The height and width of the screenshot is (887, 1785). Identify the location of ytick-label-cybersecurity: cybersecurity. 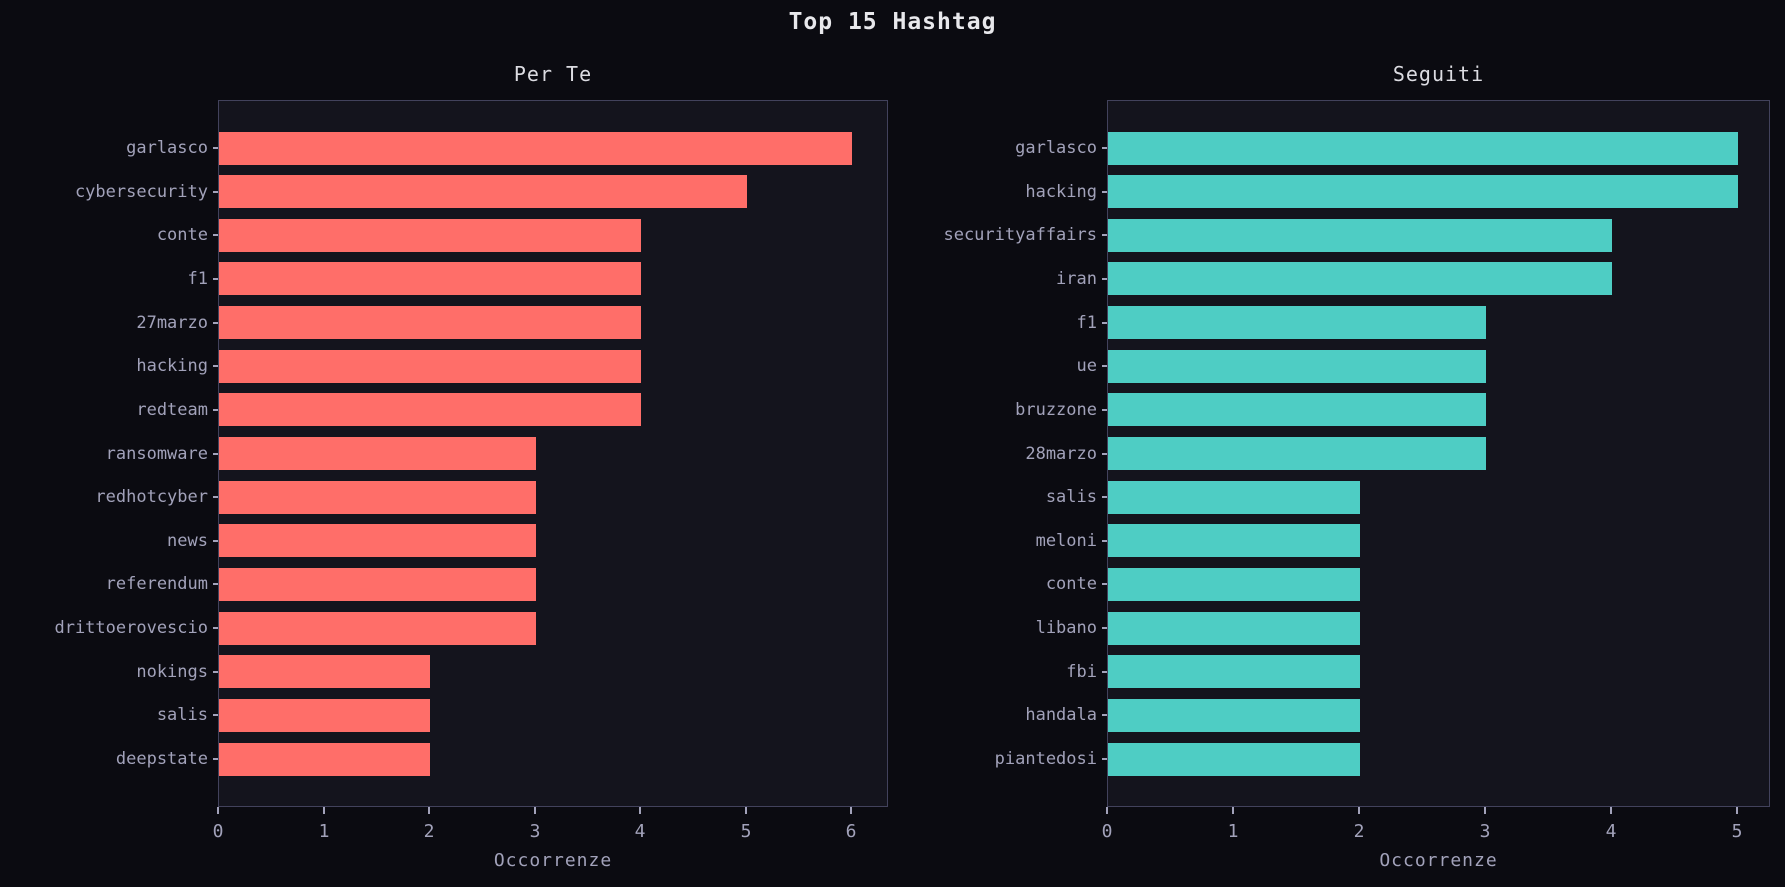
(141, 192).